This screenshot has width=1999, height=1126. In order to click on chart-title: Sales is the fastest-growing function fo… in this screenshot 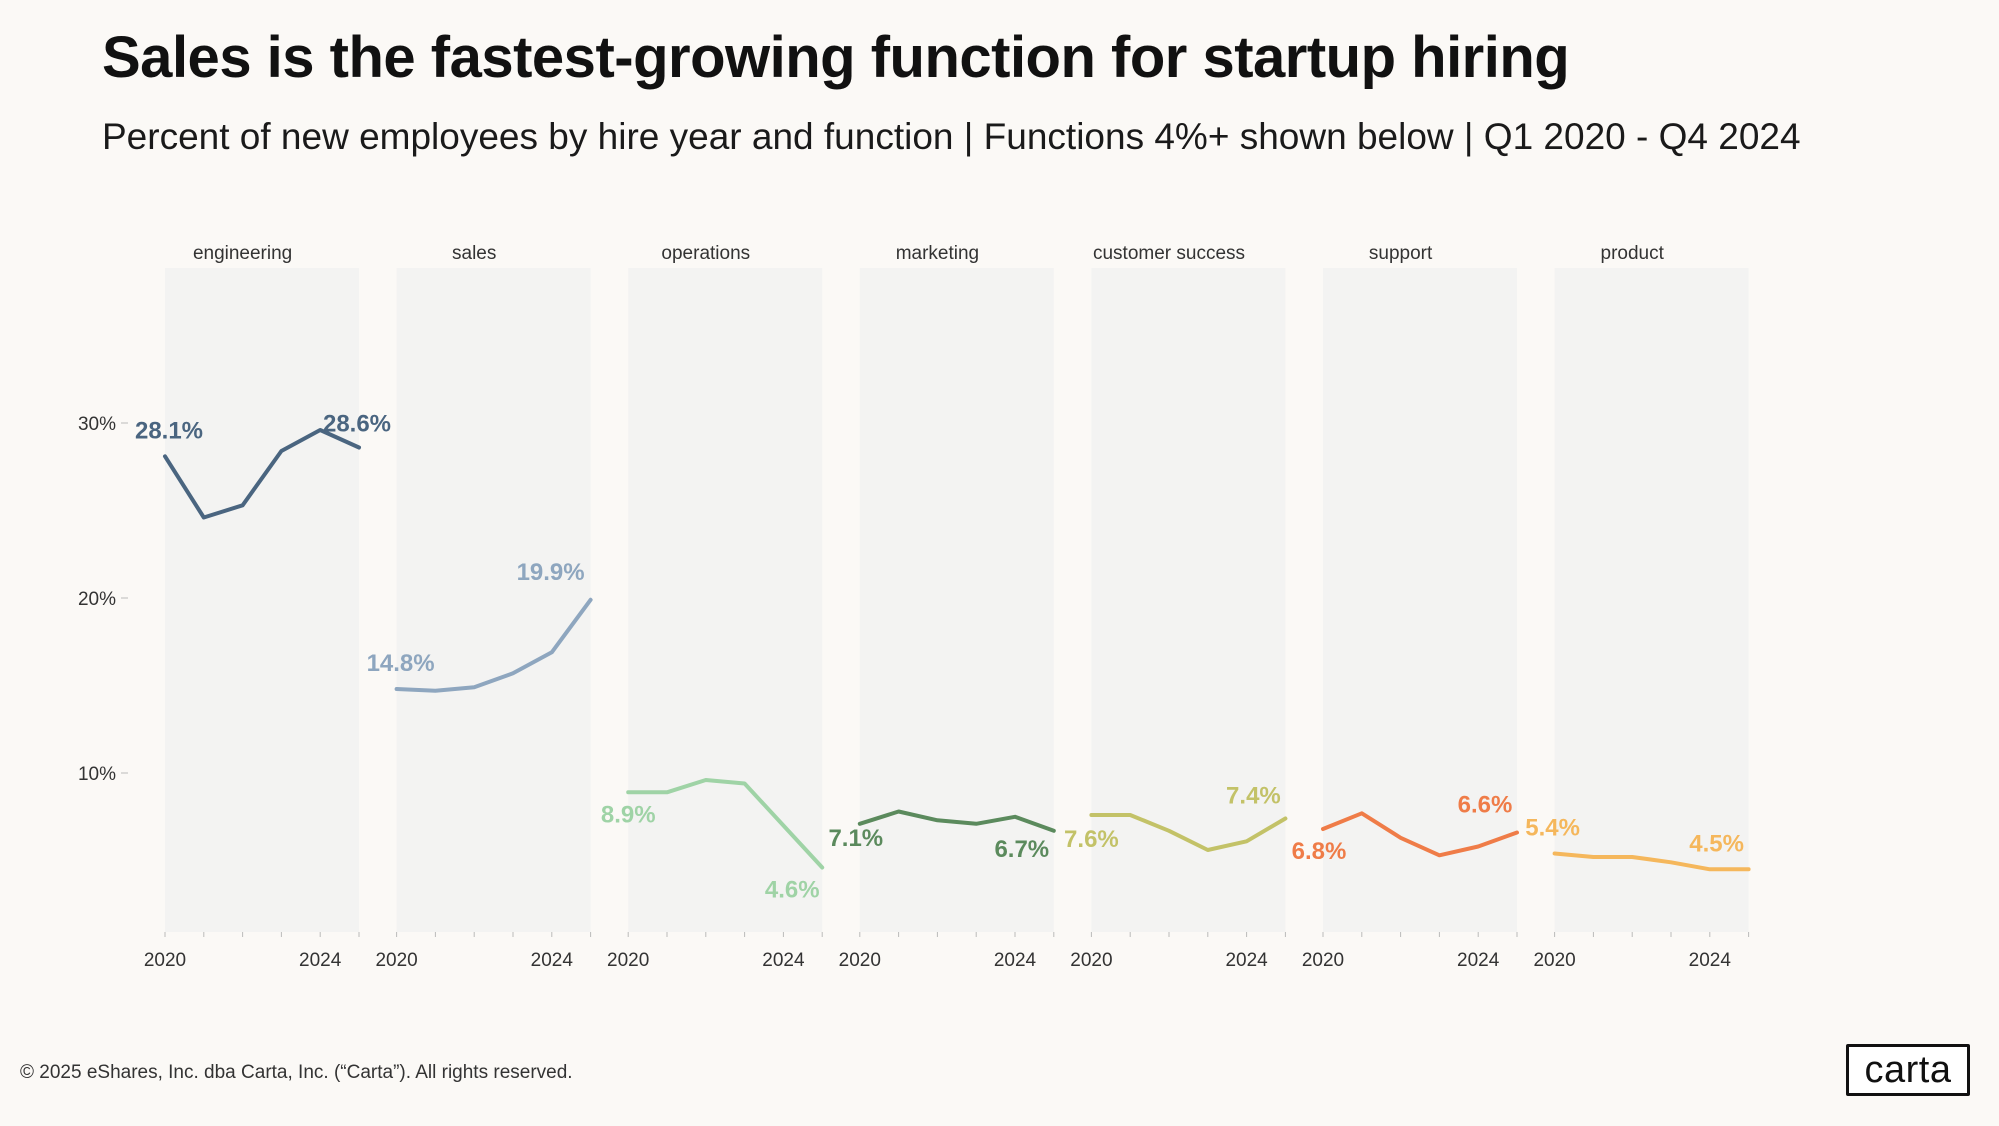, I will do `click(836, 57)`.